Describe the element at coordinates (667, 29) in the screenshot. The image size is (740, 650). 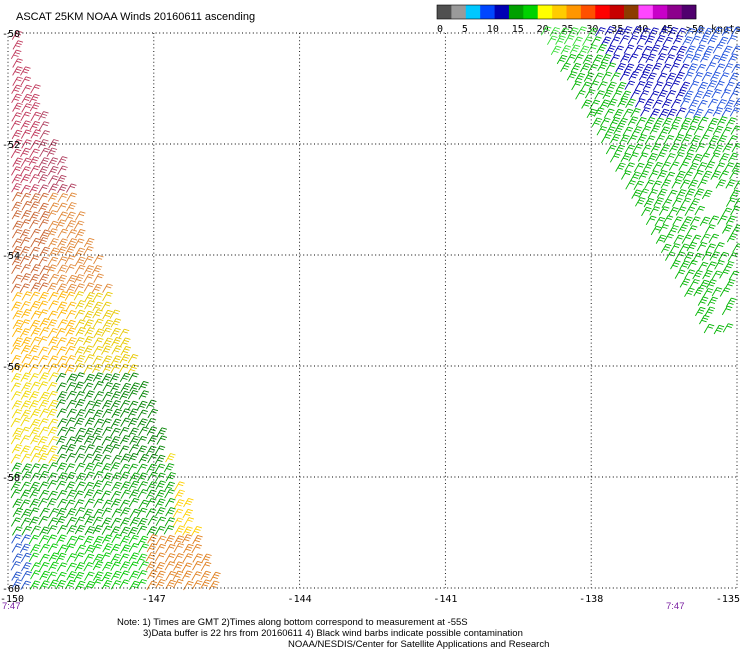
I see `legend-label: 45` at that location.